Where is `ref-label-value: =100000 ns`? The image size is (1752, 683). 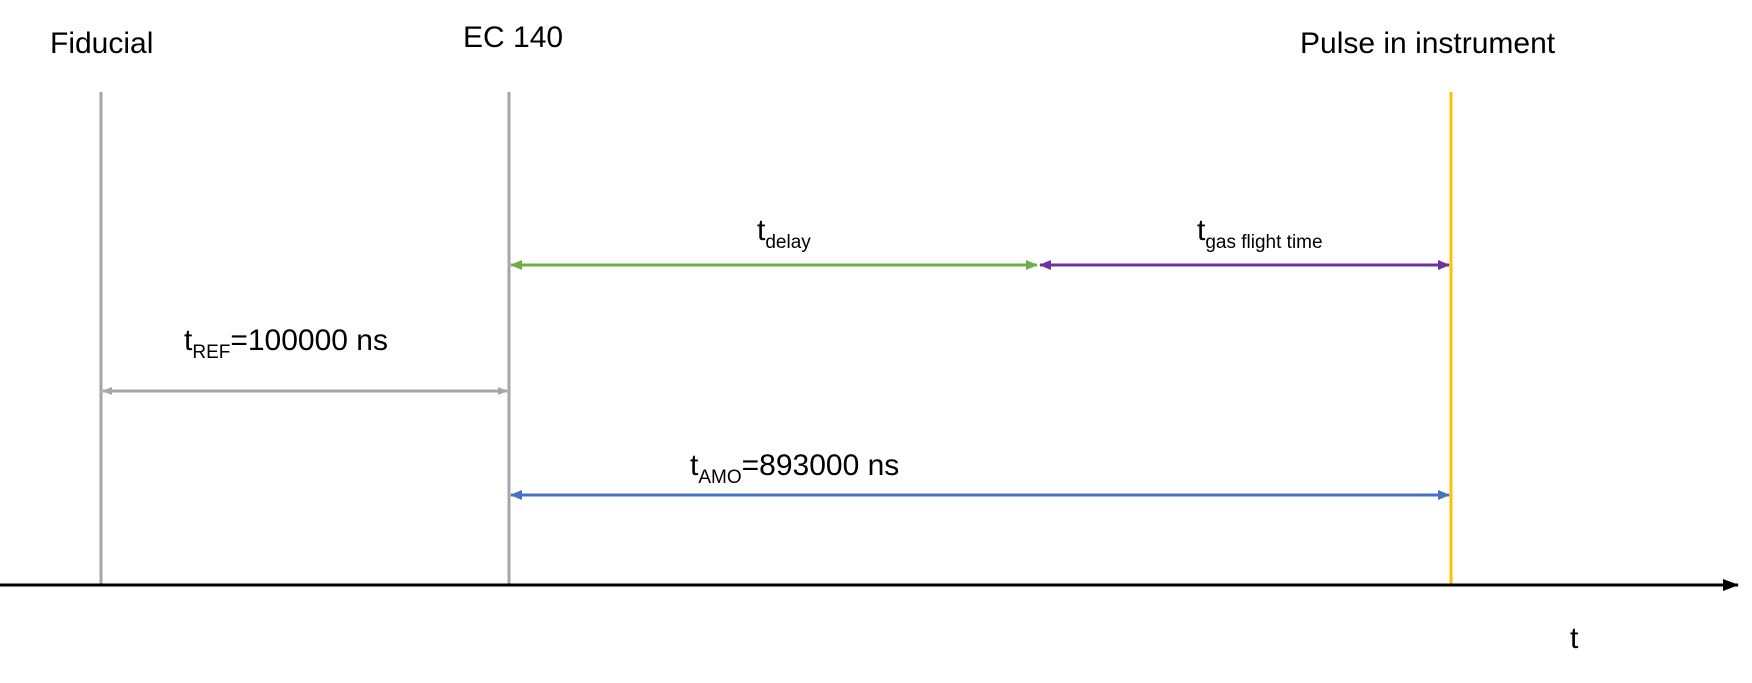
ref-label-value: =100000 ns is located at coordinates (309, 340).